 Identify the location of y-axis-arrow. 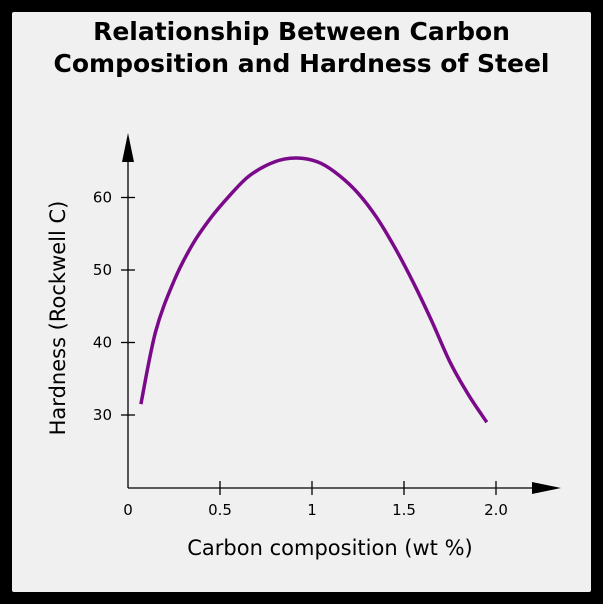
(128, 147).